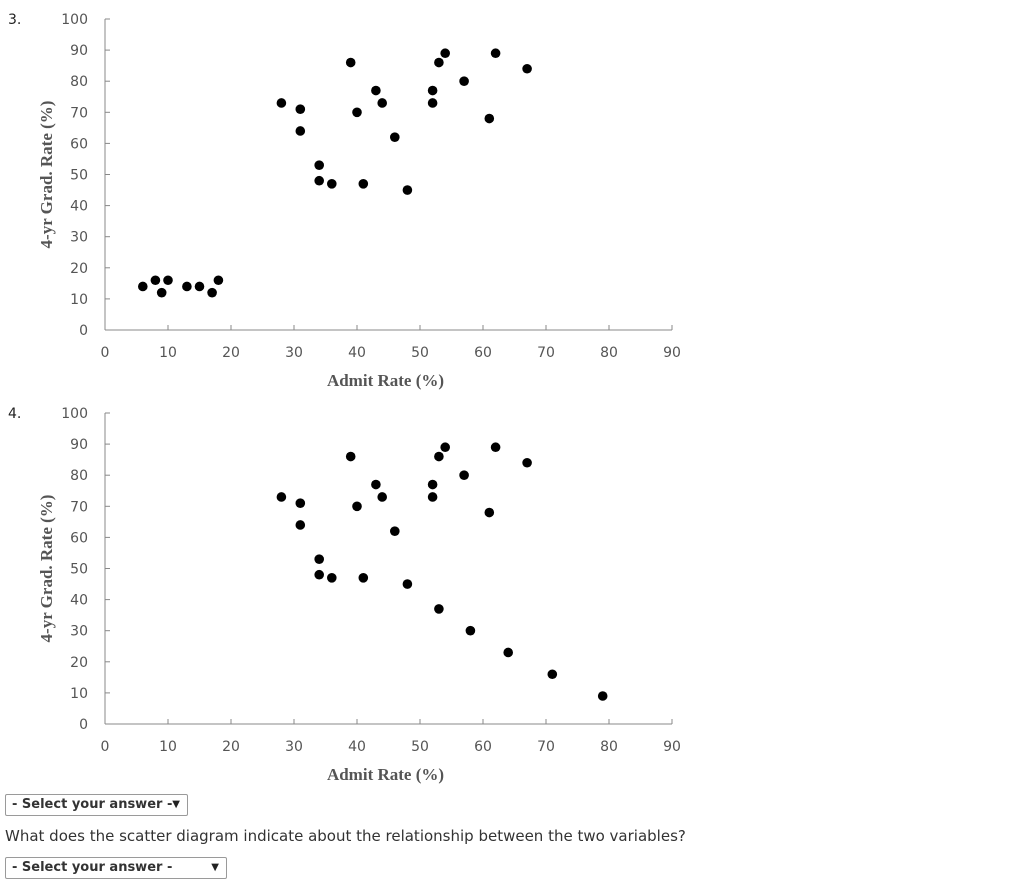 The width and height of the screenshot is (1024, 887). What do you see at coordinates (92, 867) in the screenshot?
I see `answer-select-2-label: - Select your answer -` at bounding box center [92, 867].